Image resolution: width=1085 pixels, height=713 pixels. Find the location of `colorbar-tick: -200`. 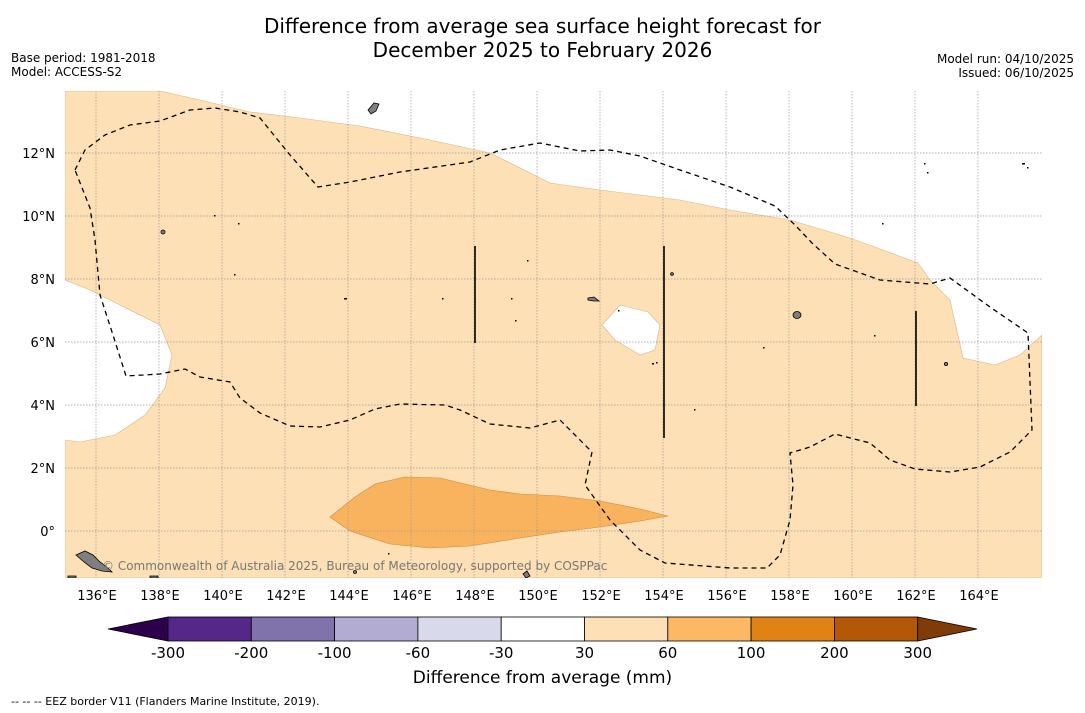

colorbar-tick: -200 is located at coordinates (251, 653).